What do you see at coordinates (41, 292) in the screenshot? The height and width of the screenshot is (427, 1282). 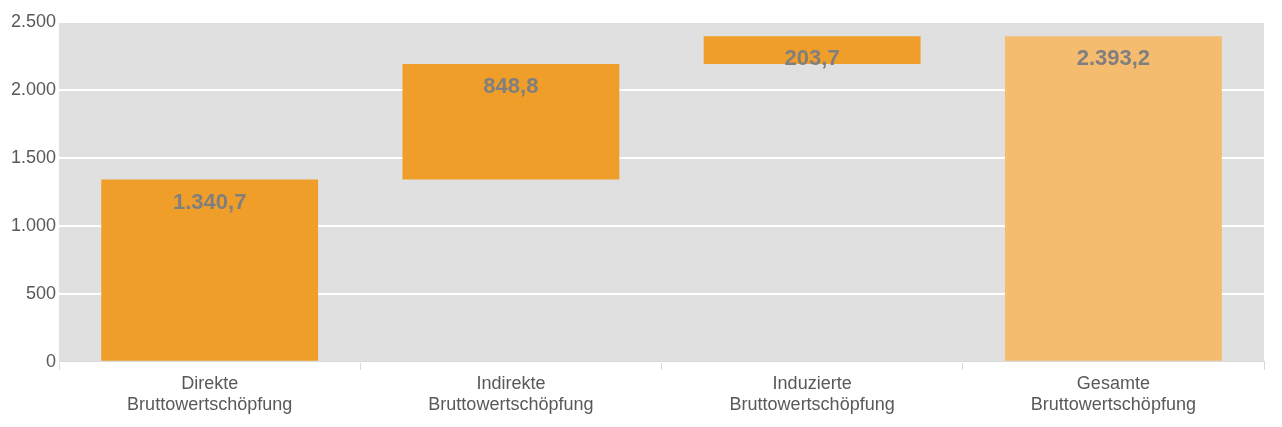 I see `y-tick-label: 500` at bounding box center [41, 292].